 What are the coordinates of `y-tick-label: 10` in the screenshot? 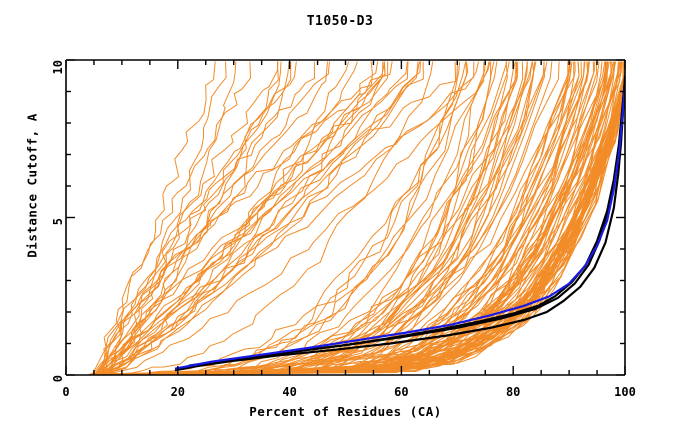 It's located at (58, 67).